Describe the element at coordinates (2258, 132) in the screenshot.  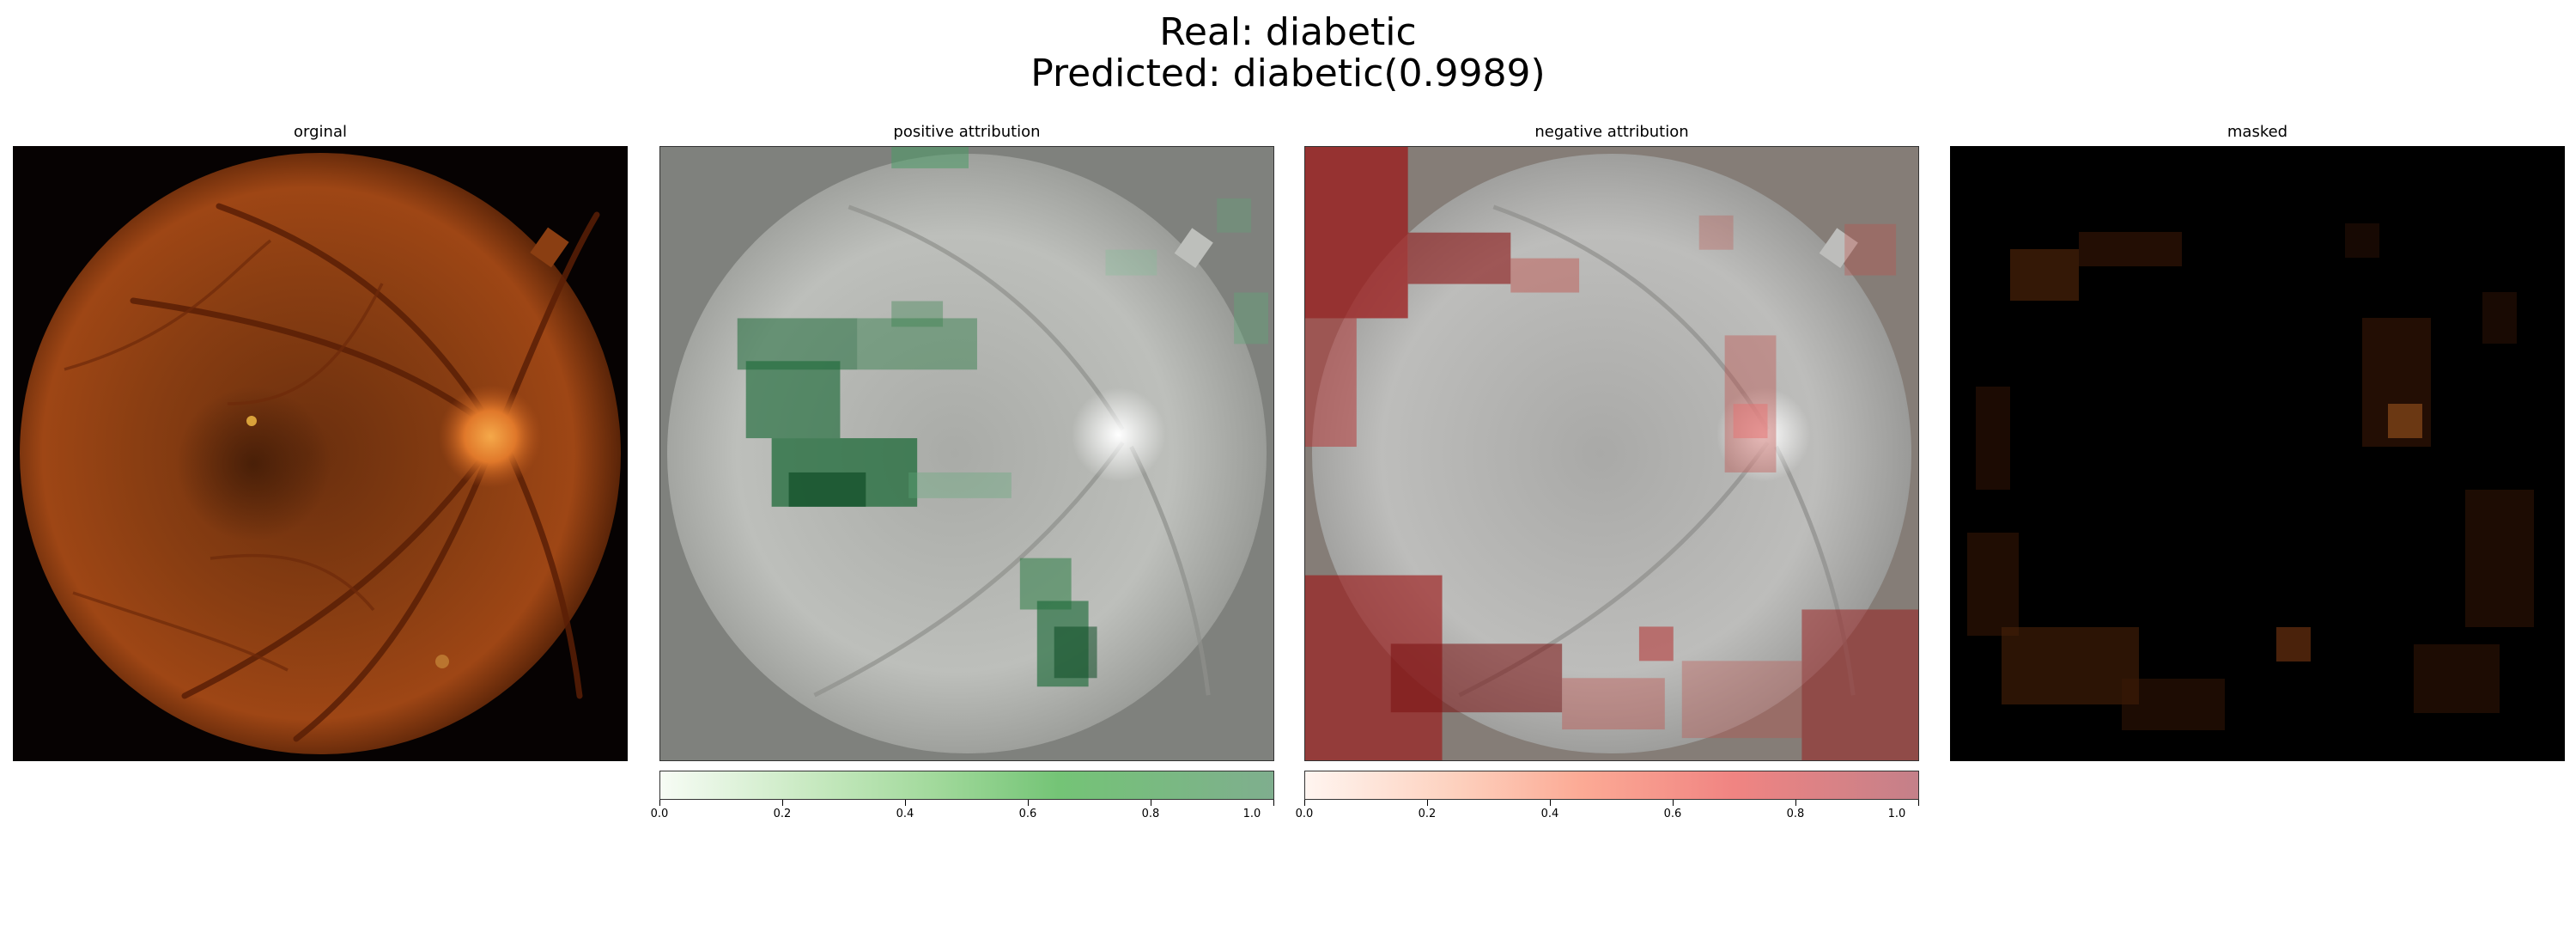
I see `masked-panel-title: masked` at that location.